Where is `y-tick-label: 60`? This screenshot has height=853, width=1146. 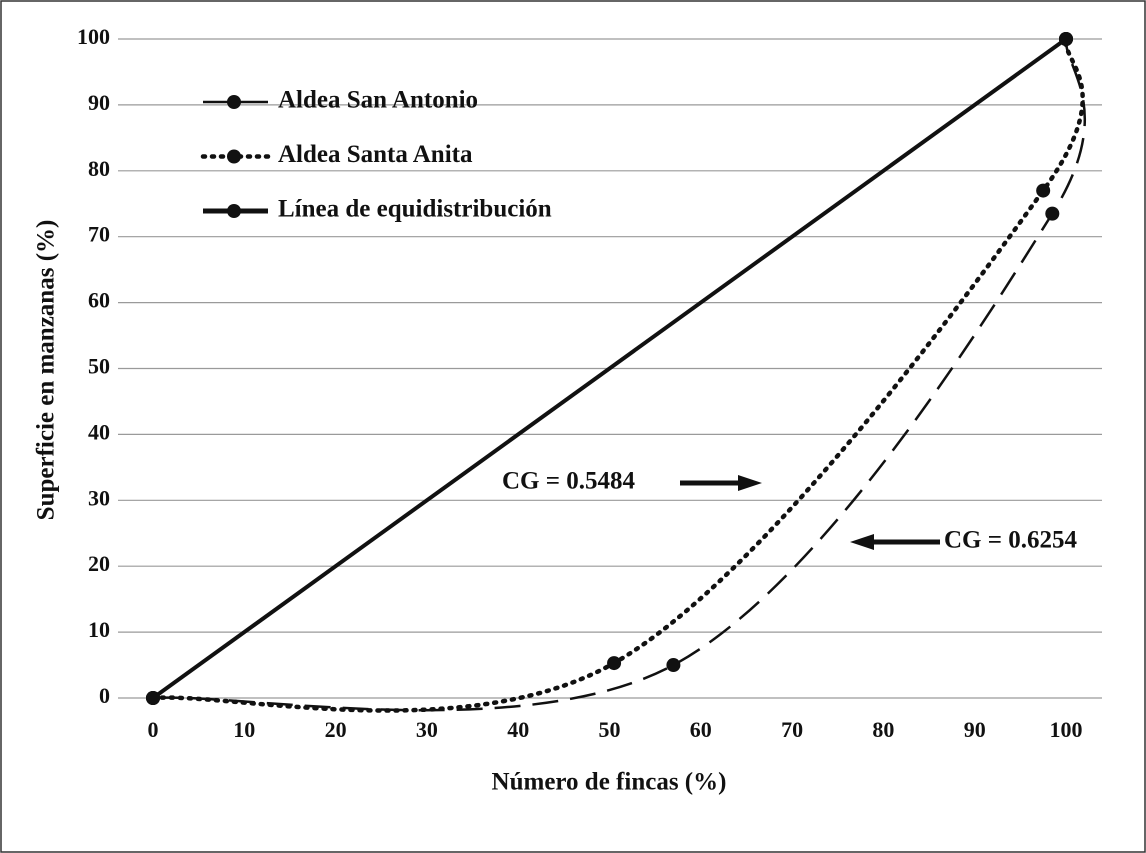
y-tick-label: 60 is located at coordinates (99, 300).